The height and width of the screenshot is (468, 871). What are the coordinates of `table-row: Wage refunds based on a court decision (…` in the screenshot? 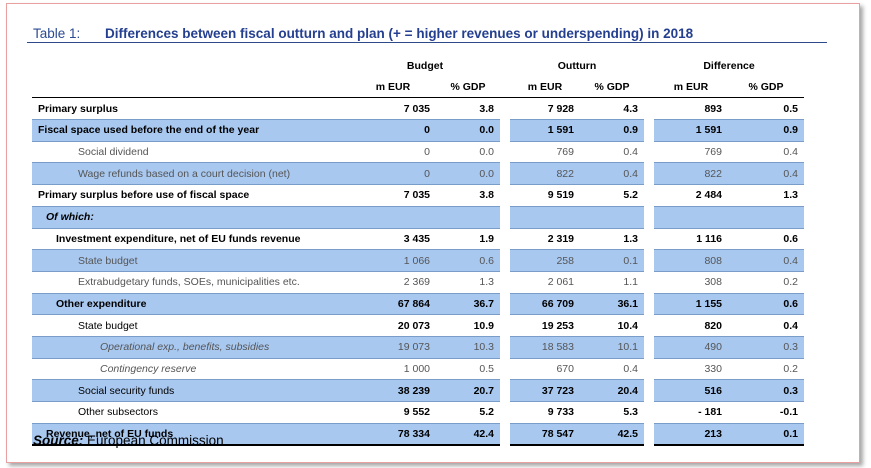 It's located at (418, 174).